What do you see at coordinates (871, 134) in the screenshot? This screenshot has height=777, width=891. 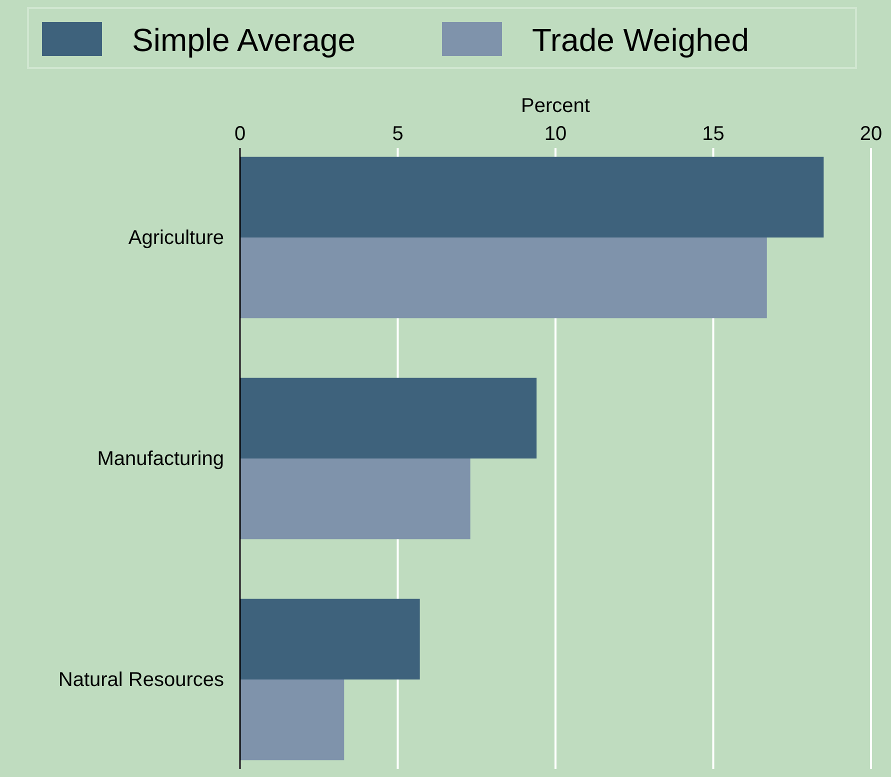 I see `x-tick-label: 20` at bounding box center [871, 134].